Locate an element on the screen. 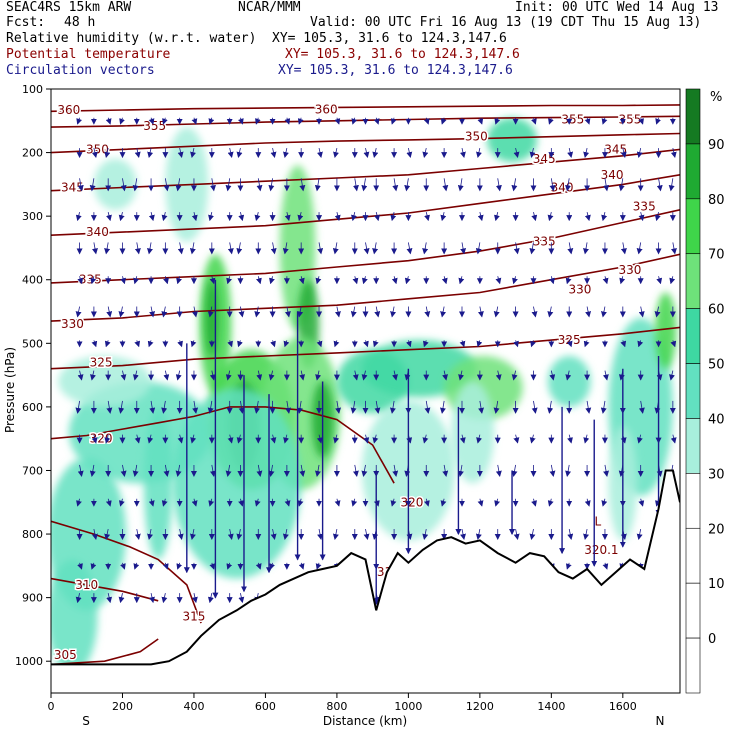  org-label: NCAR/MMM is located at coordinates (269, 7).